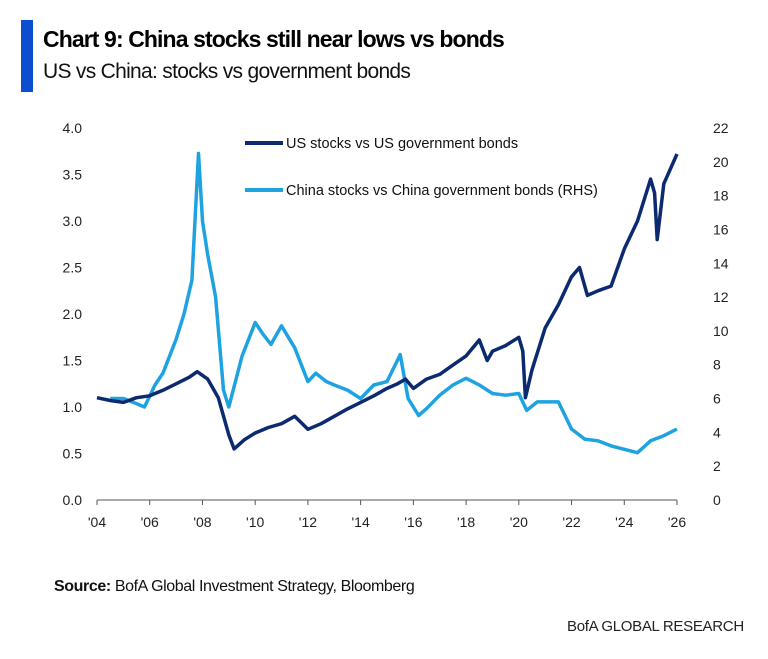 The image size is (768, 659). Describe the element at coordinates (73, 361) in the screenshot. I see `y-tick-label: 1.5` at that location.